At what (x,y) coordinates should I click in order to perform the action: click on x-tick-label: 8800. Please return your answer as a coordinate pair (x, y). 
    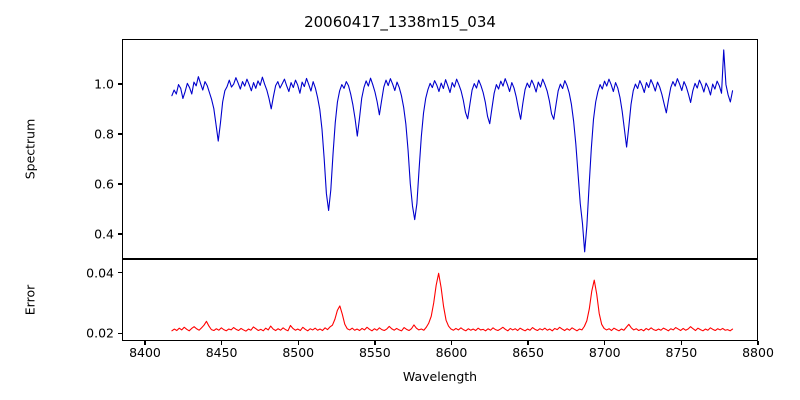
    Looking at the image, I should click on (758, 352).